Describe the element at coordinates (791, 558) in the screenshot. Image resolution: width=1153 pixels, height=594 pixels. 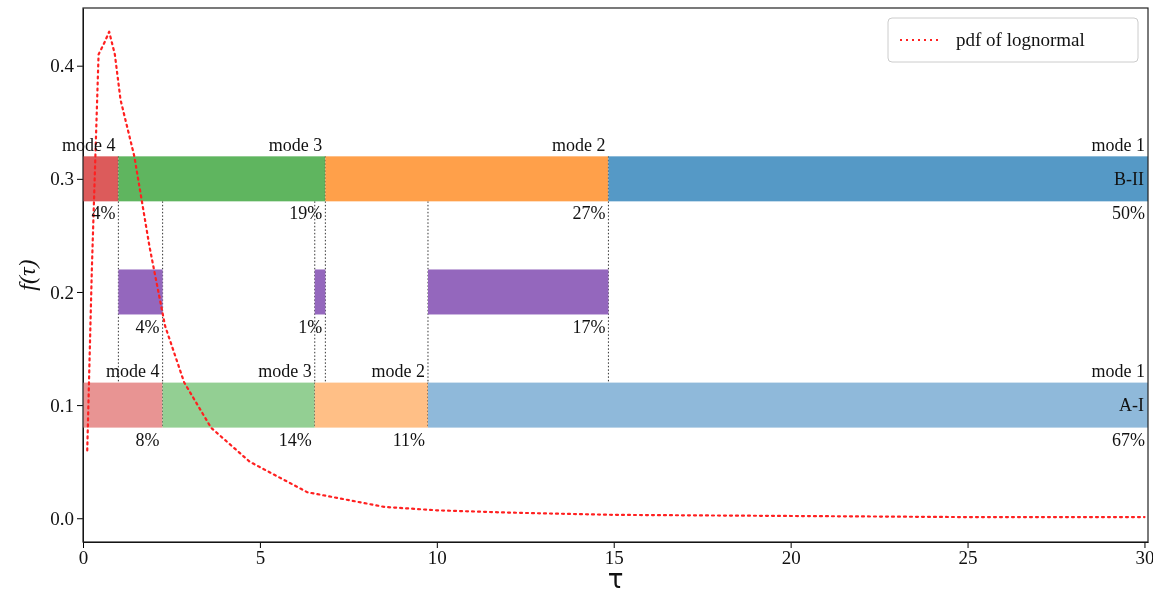
I see `x-tick-label: 20` at that location.